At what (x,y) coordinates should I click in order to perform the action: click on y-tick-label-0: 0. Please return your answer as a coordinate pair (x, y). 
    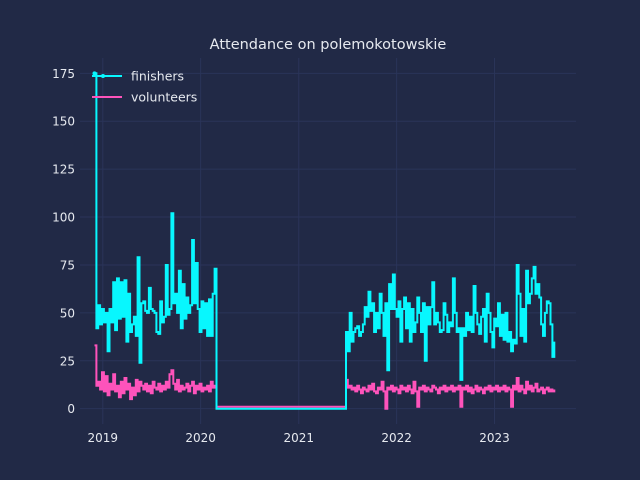
    Looking at the image, I should click on (71, 409).